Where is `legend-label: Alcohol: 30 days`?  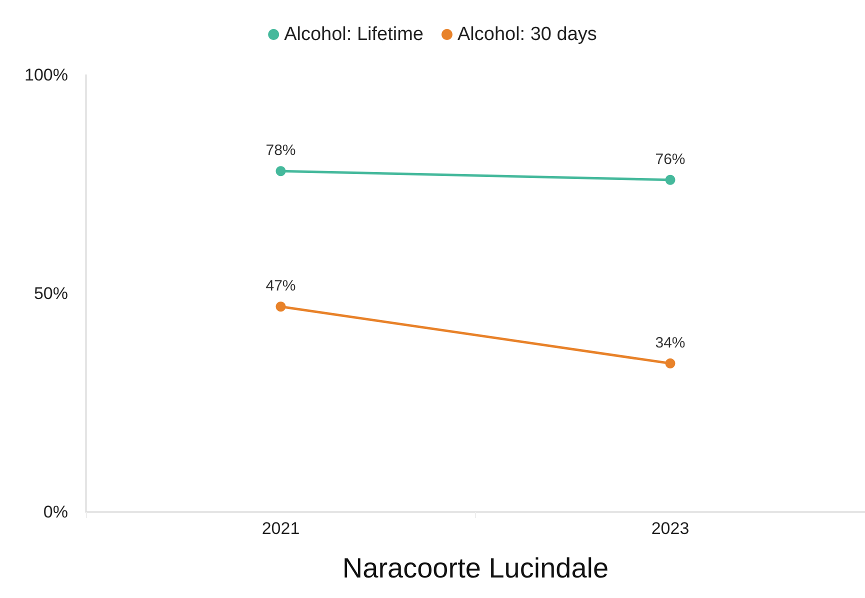 legend-label: Alcohol: 30 days is located at coordinates (527, 34).